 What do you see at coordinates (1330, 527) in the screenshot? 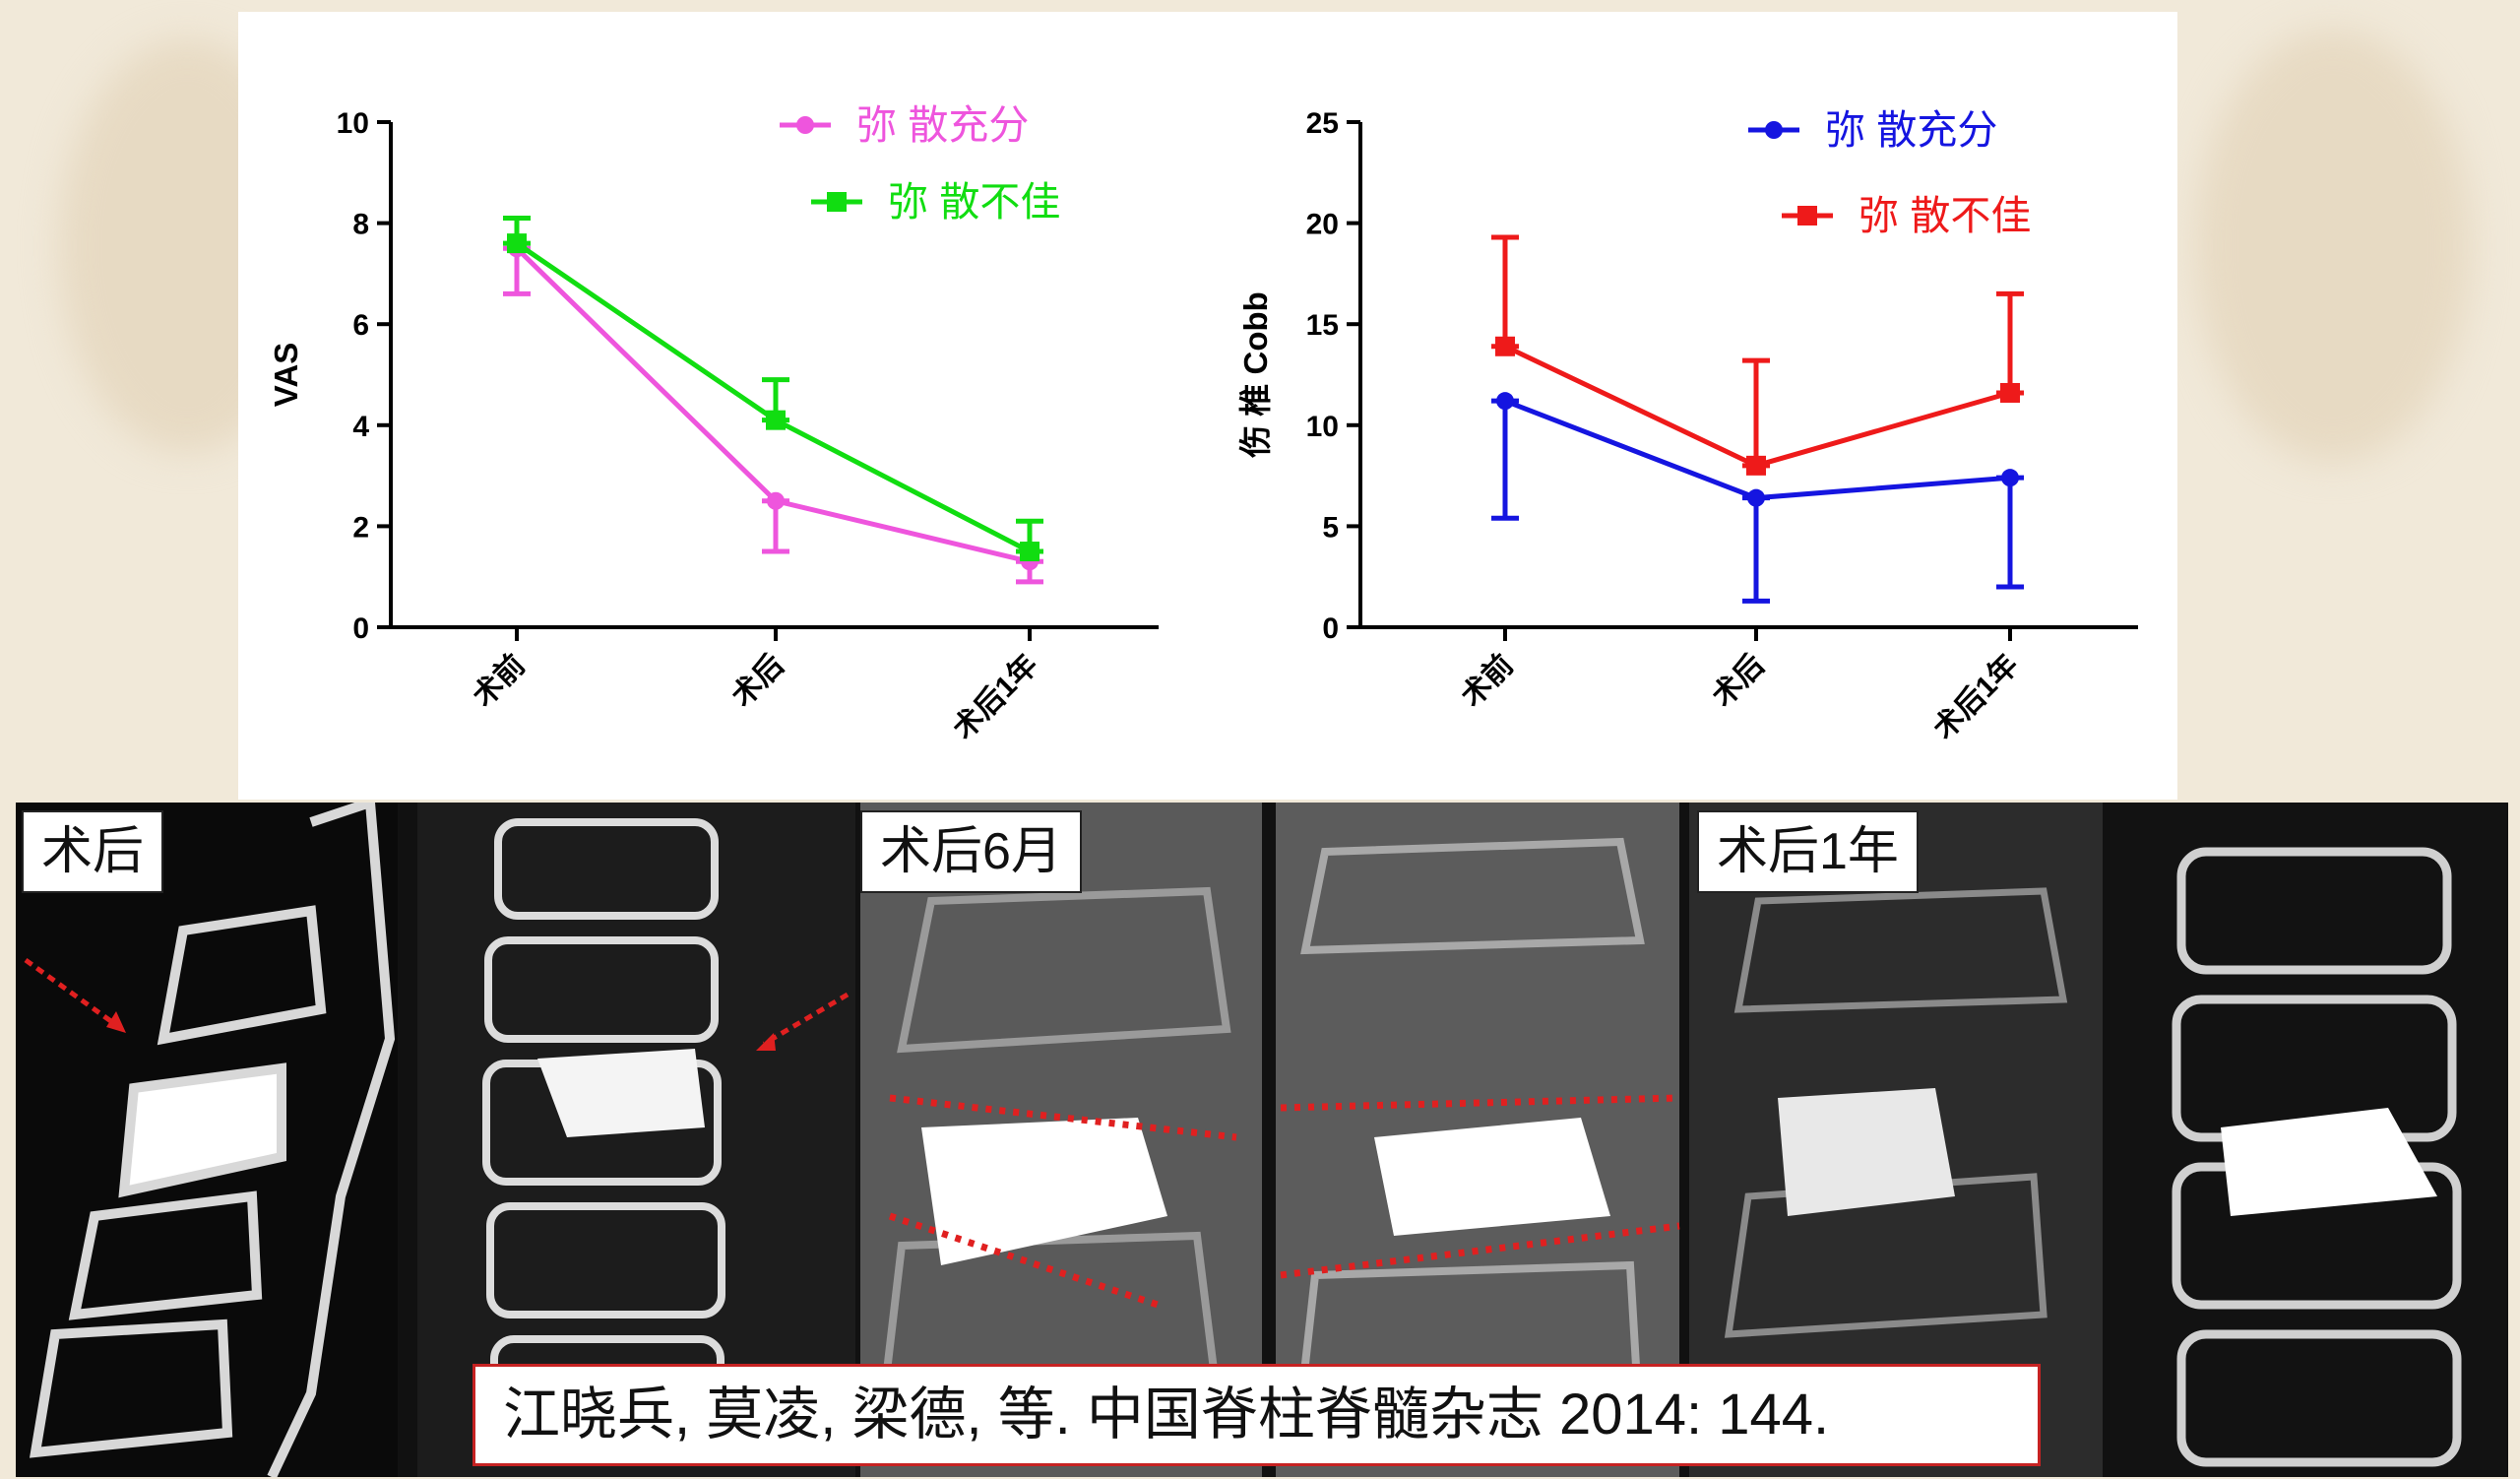
I see `y-tick-label: 5` at bounding box center [1330, 527].